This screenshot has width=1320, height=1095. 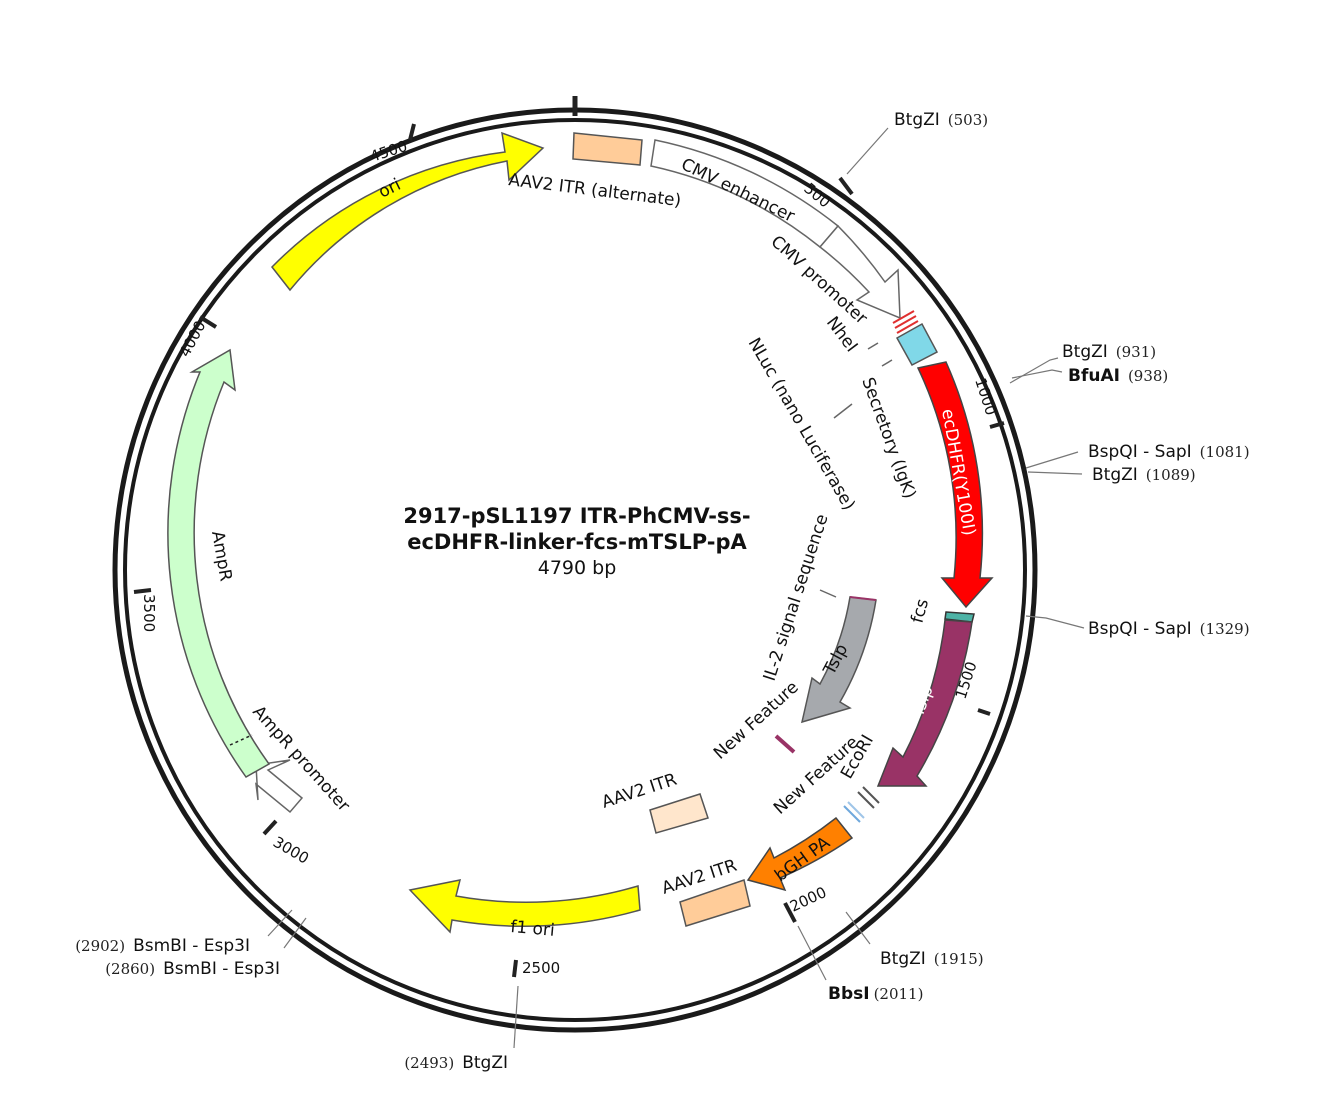 I want to click on feature-label-il2-signal: IL-2 signal sequence, so click(x=796, y=598).